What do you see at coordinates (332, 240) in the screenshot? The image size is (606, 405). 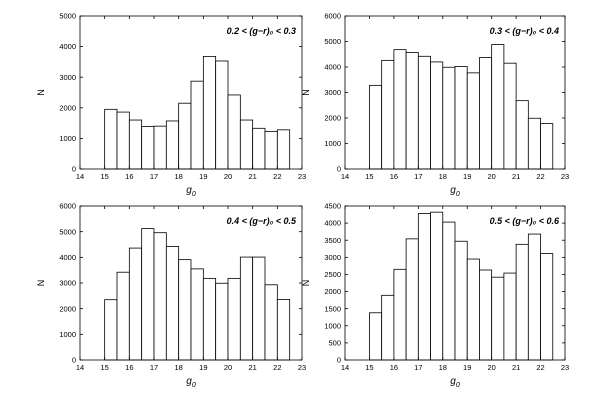 I see `y-tick-label: 3500` at bounding box center [332, 240].